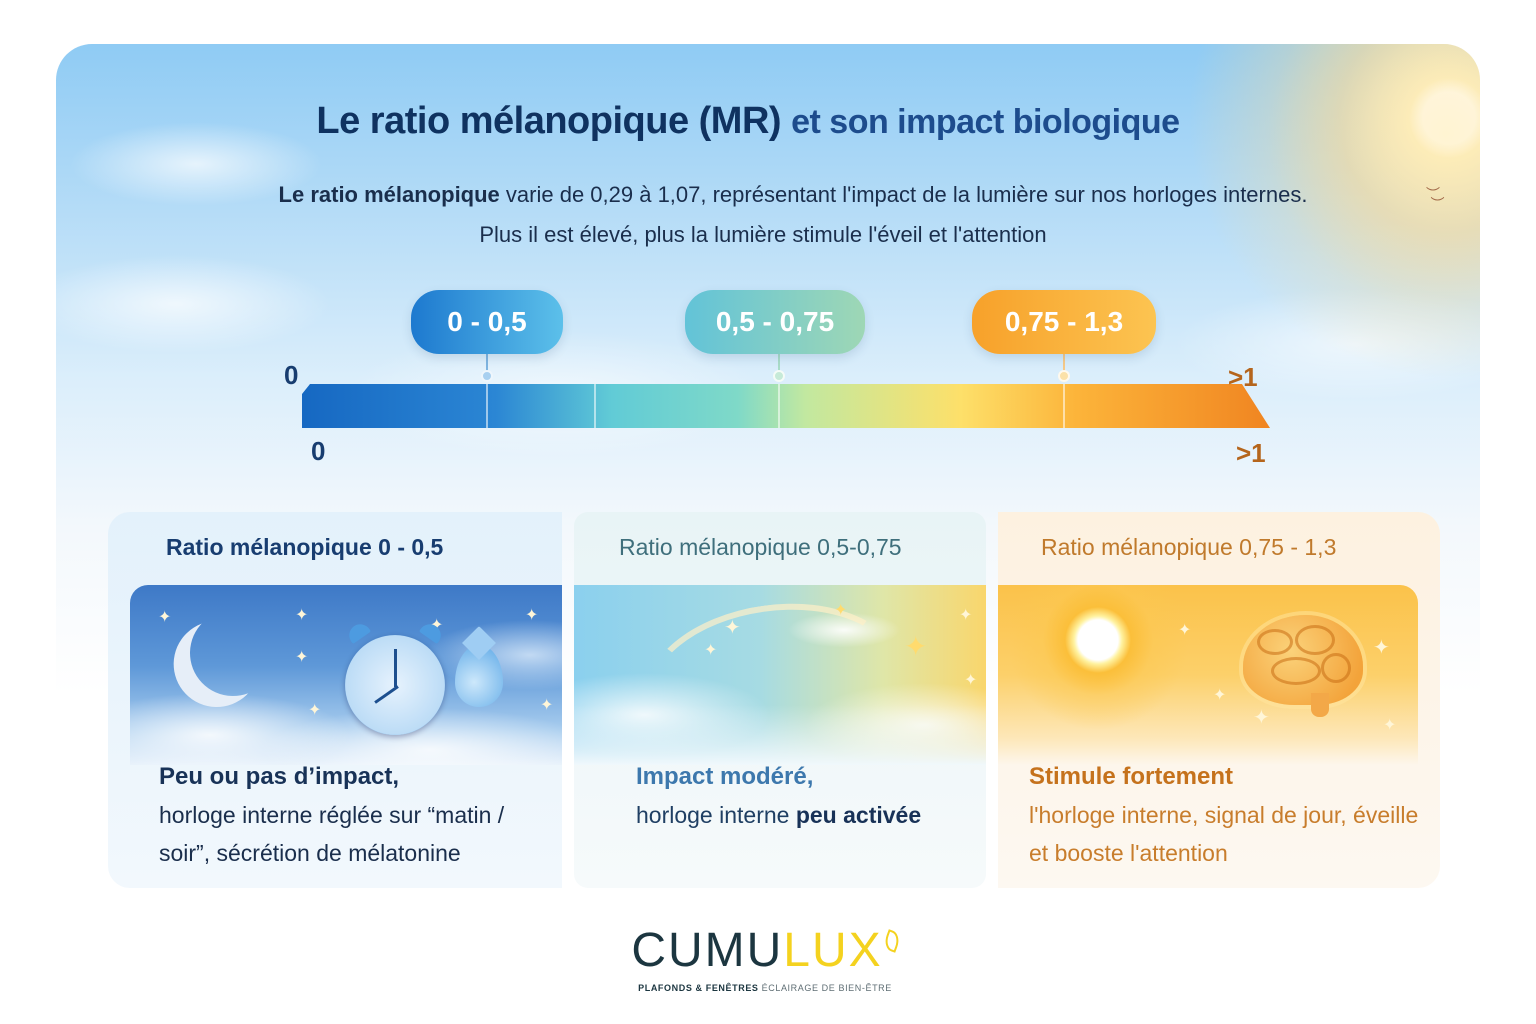  Describe the element at coordinates (765, 951) in the screenshot. I see `logo-wordmark: CUMULUX` at that location.